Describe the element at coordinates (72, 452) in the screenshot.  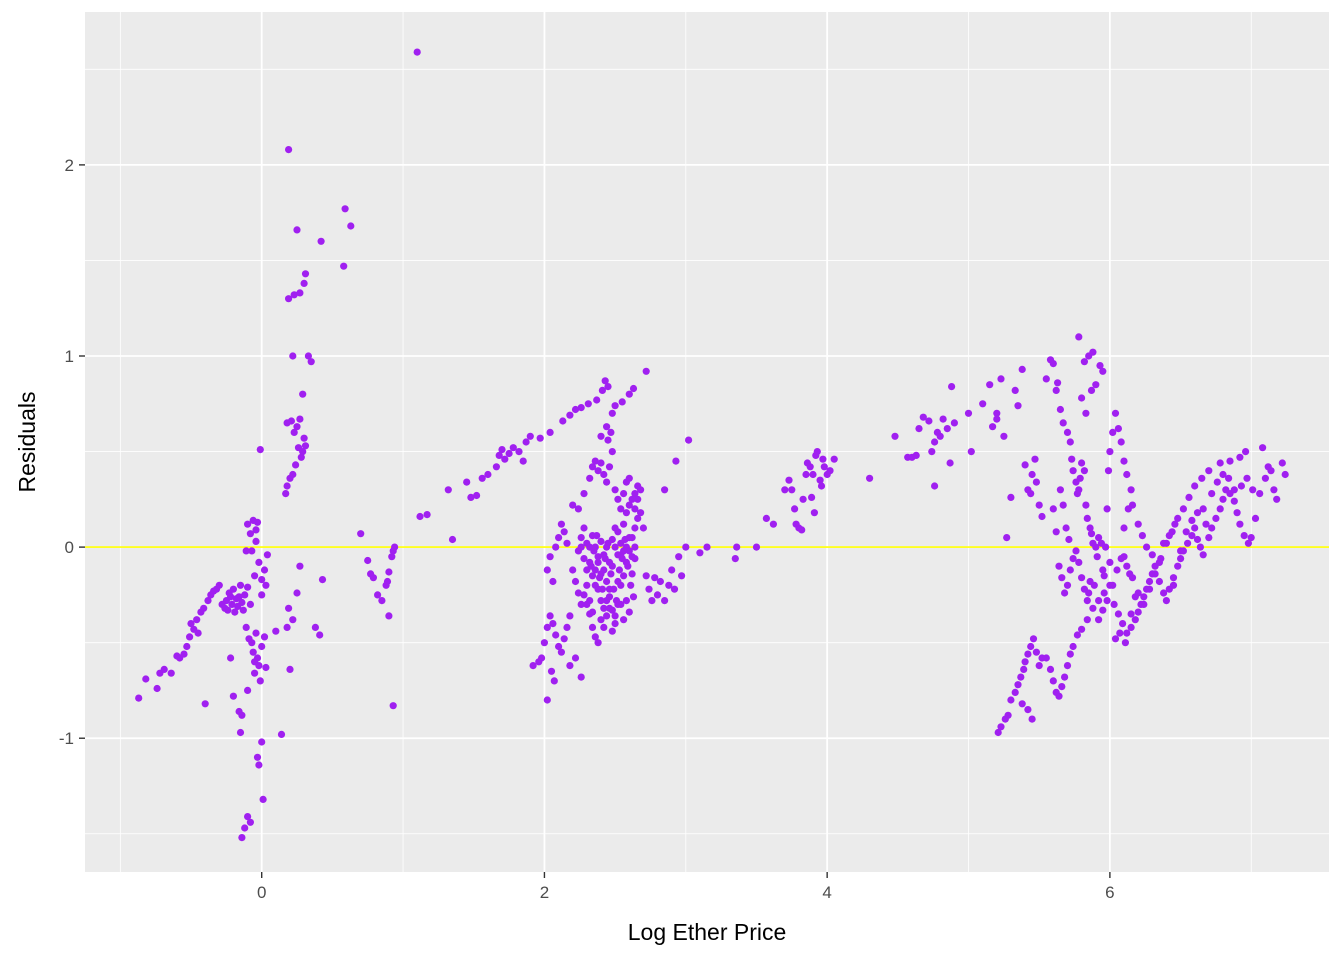
I see `y-axis: -1 0 1 2` at that location.